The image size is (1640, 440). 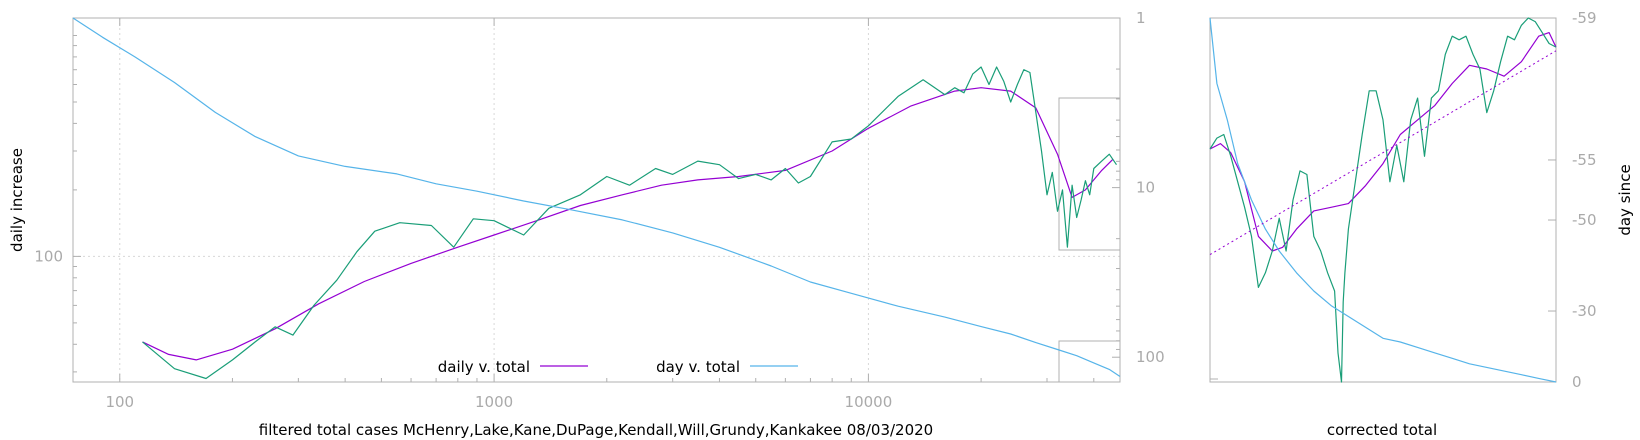 I want to click on corrected-y2-tick-label: -55, so click(x=1584, y=160).